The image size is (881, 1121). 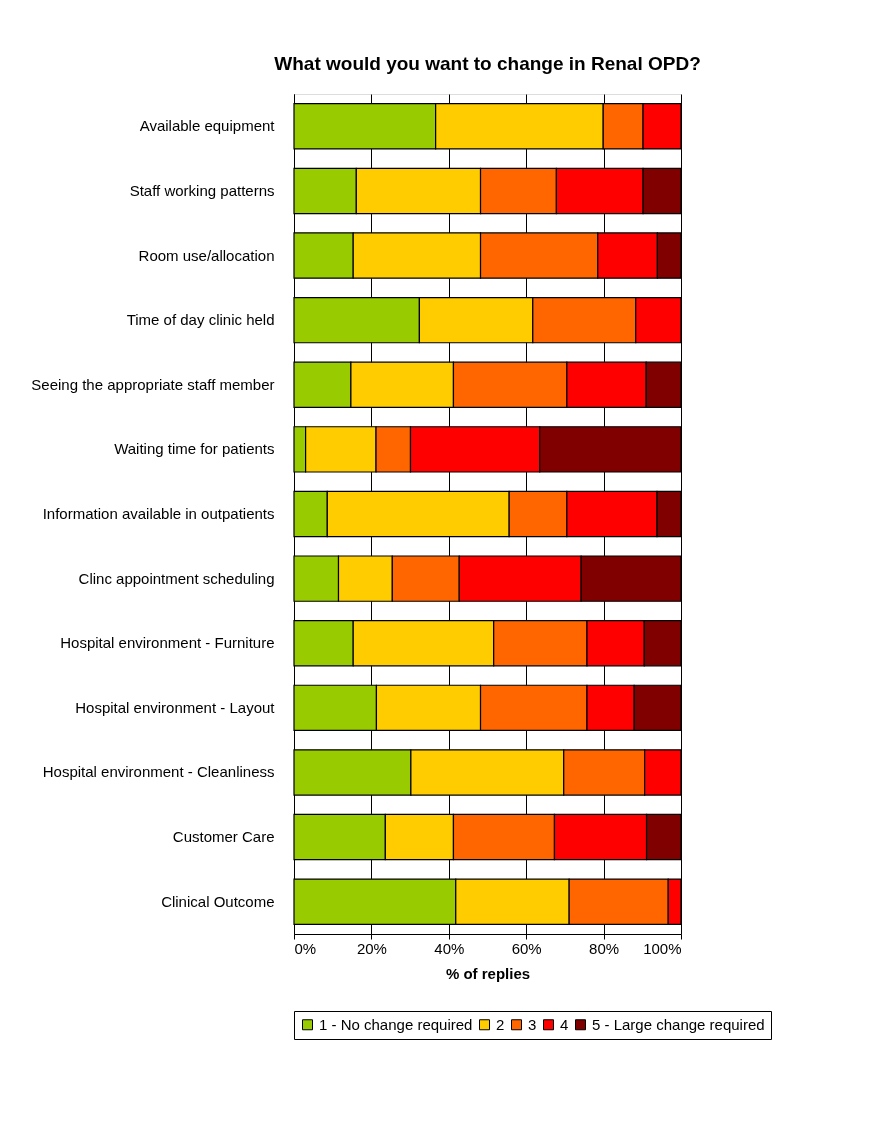 I want to click on legend-label: 3, so click(x=532, y=1024).